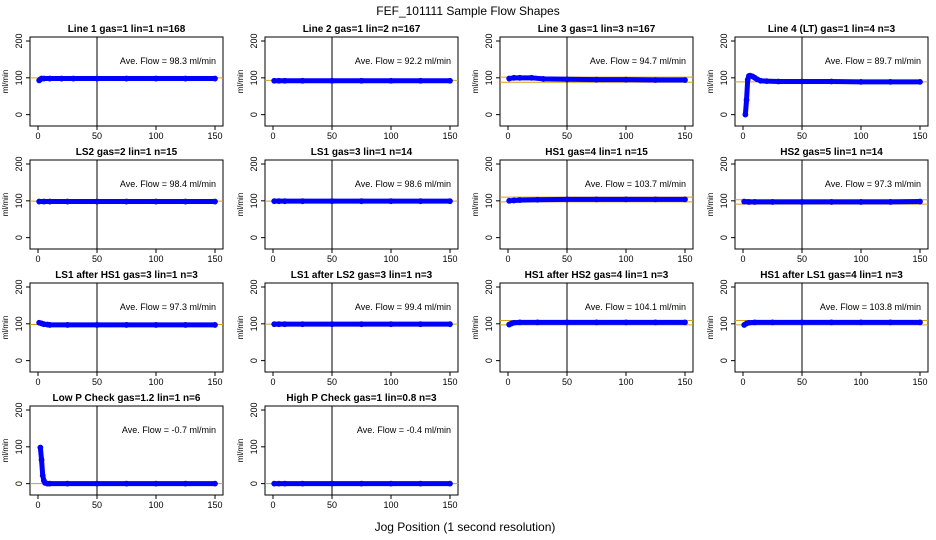 Image resolution: width=936 pixels, height=540 pixels. I want to click on average-flow-label: Ave. Flow = 89.7 ml/min, so click(873, 61).